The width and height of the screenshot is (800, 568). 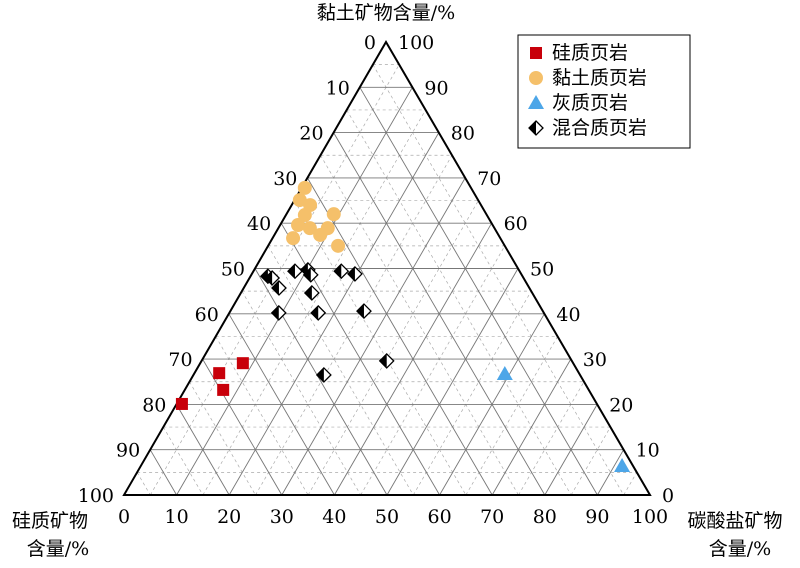 What do you see at coordinates (542, 270) in the screenshot?
I see `clay-tick-label: 50` at bounding box center [542, 270].